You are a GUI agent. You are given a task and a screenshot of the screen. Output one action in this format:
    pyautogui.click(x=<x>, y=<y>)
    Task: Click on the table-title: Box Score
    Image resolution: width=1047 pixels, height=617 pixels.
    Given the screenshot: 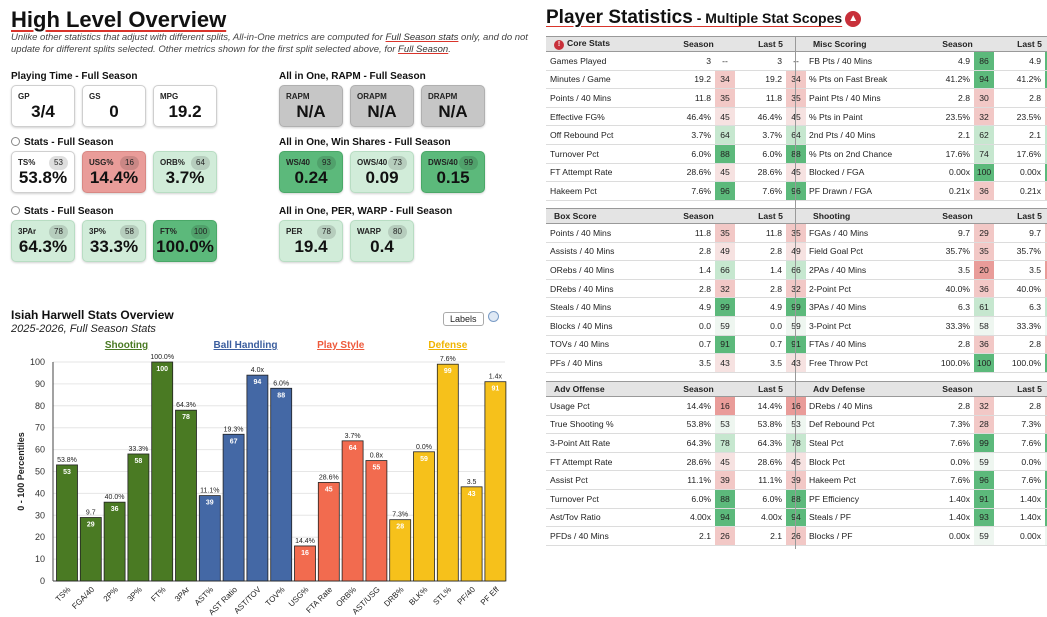 What is the action you would take?
    pyautogui.click(x=604, y=216)
    